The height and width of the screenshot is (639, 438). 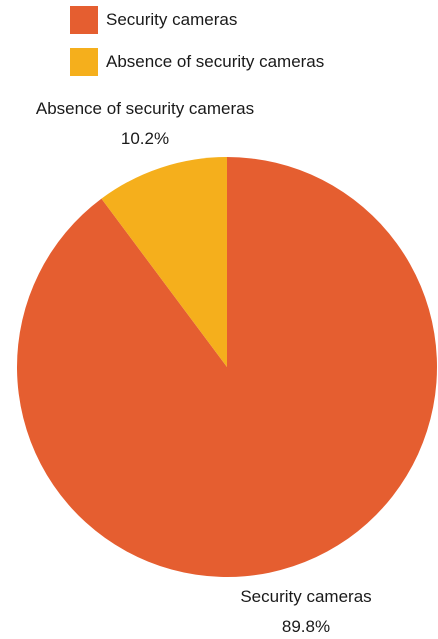 I want to click on slice-value-security-cameras: 89.8%, so click(x=306, y=626).